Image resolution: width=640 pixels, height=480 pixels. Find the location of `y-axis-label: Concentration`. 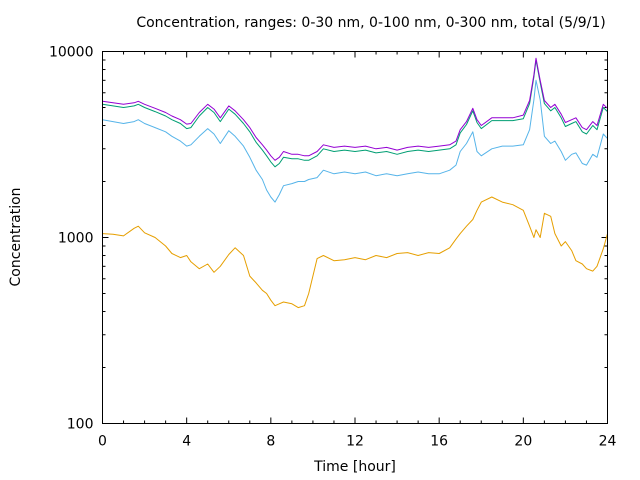

y-axis-label: Concentration is located at coordinates (16, 236).